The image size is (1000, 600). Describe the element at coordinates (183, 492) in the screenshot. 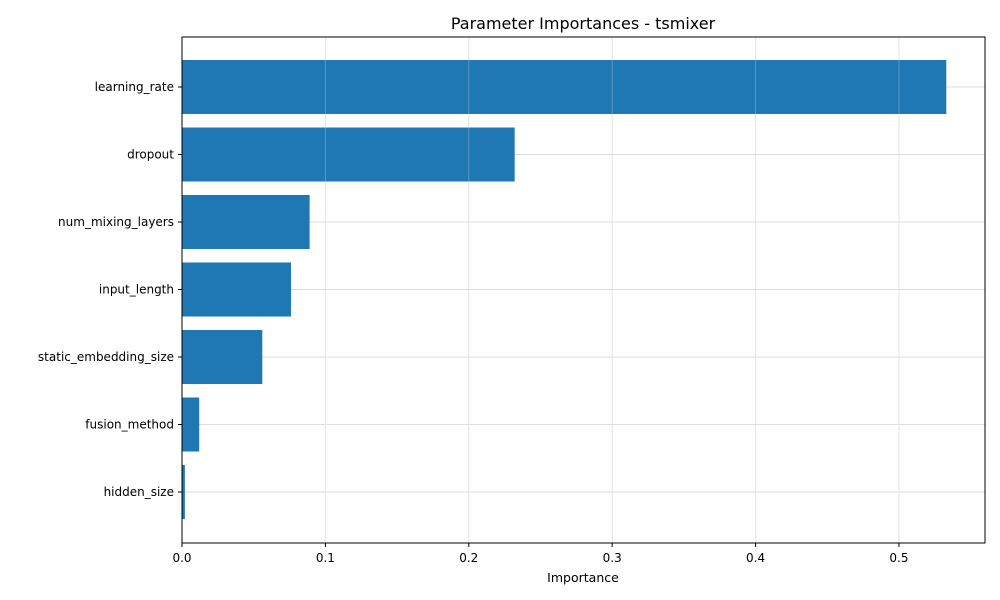

I see `bar-hidden_size` at that location.